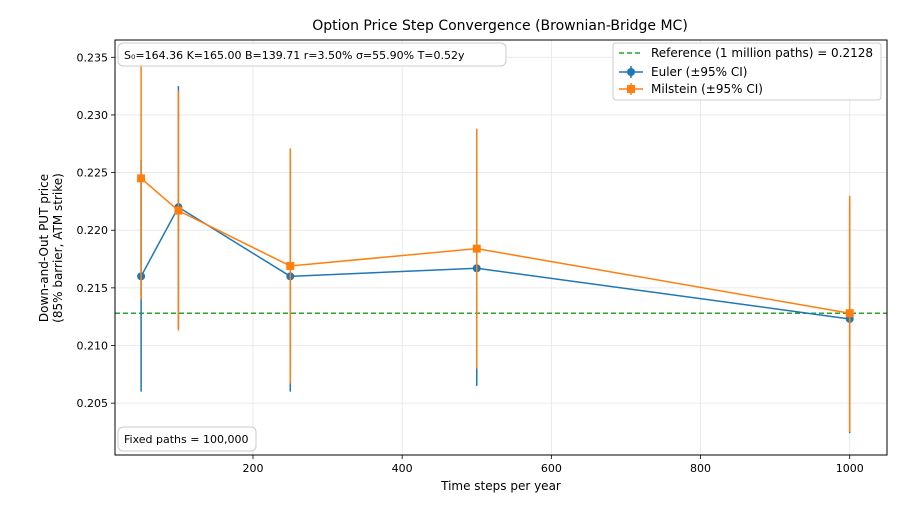 Image resolution: width=904 pixels, height=516 pixels. What do you see at coordinates (500, 486) in the screenshot?
I see `x-axis-label: Time steps per year` at bounding box center [500, 486].